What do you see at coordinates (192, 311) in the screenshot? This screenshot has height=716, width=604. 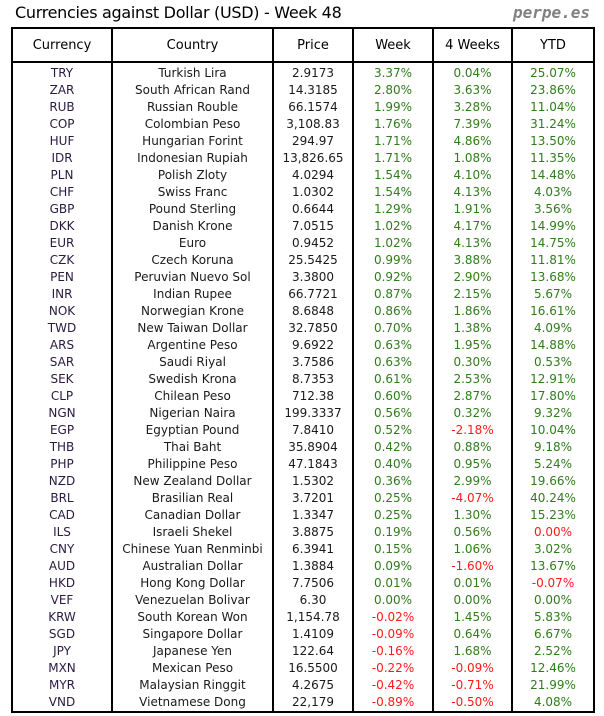 I see `country-name: Norwegian Krone` at bounding box center [192, 311].